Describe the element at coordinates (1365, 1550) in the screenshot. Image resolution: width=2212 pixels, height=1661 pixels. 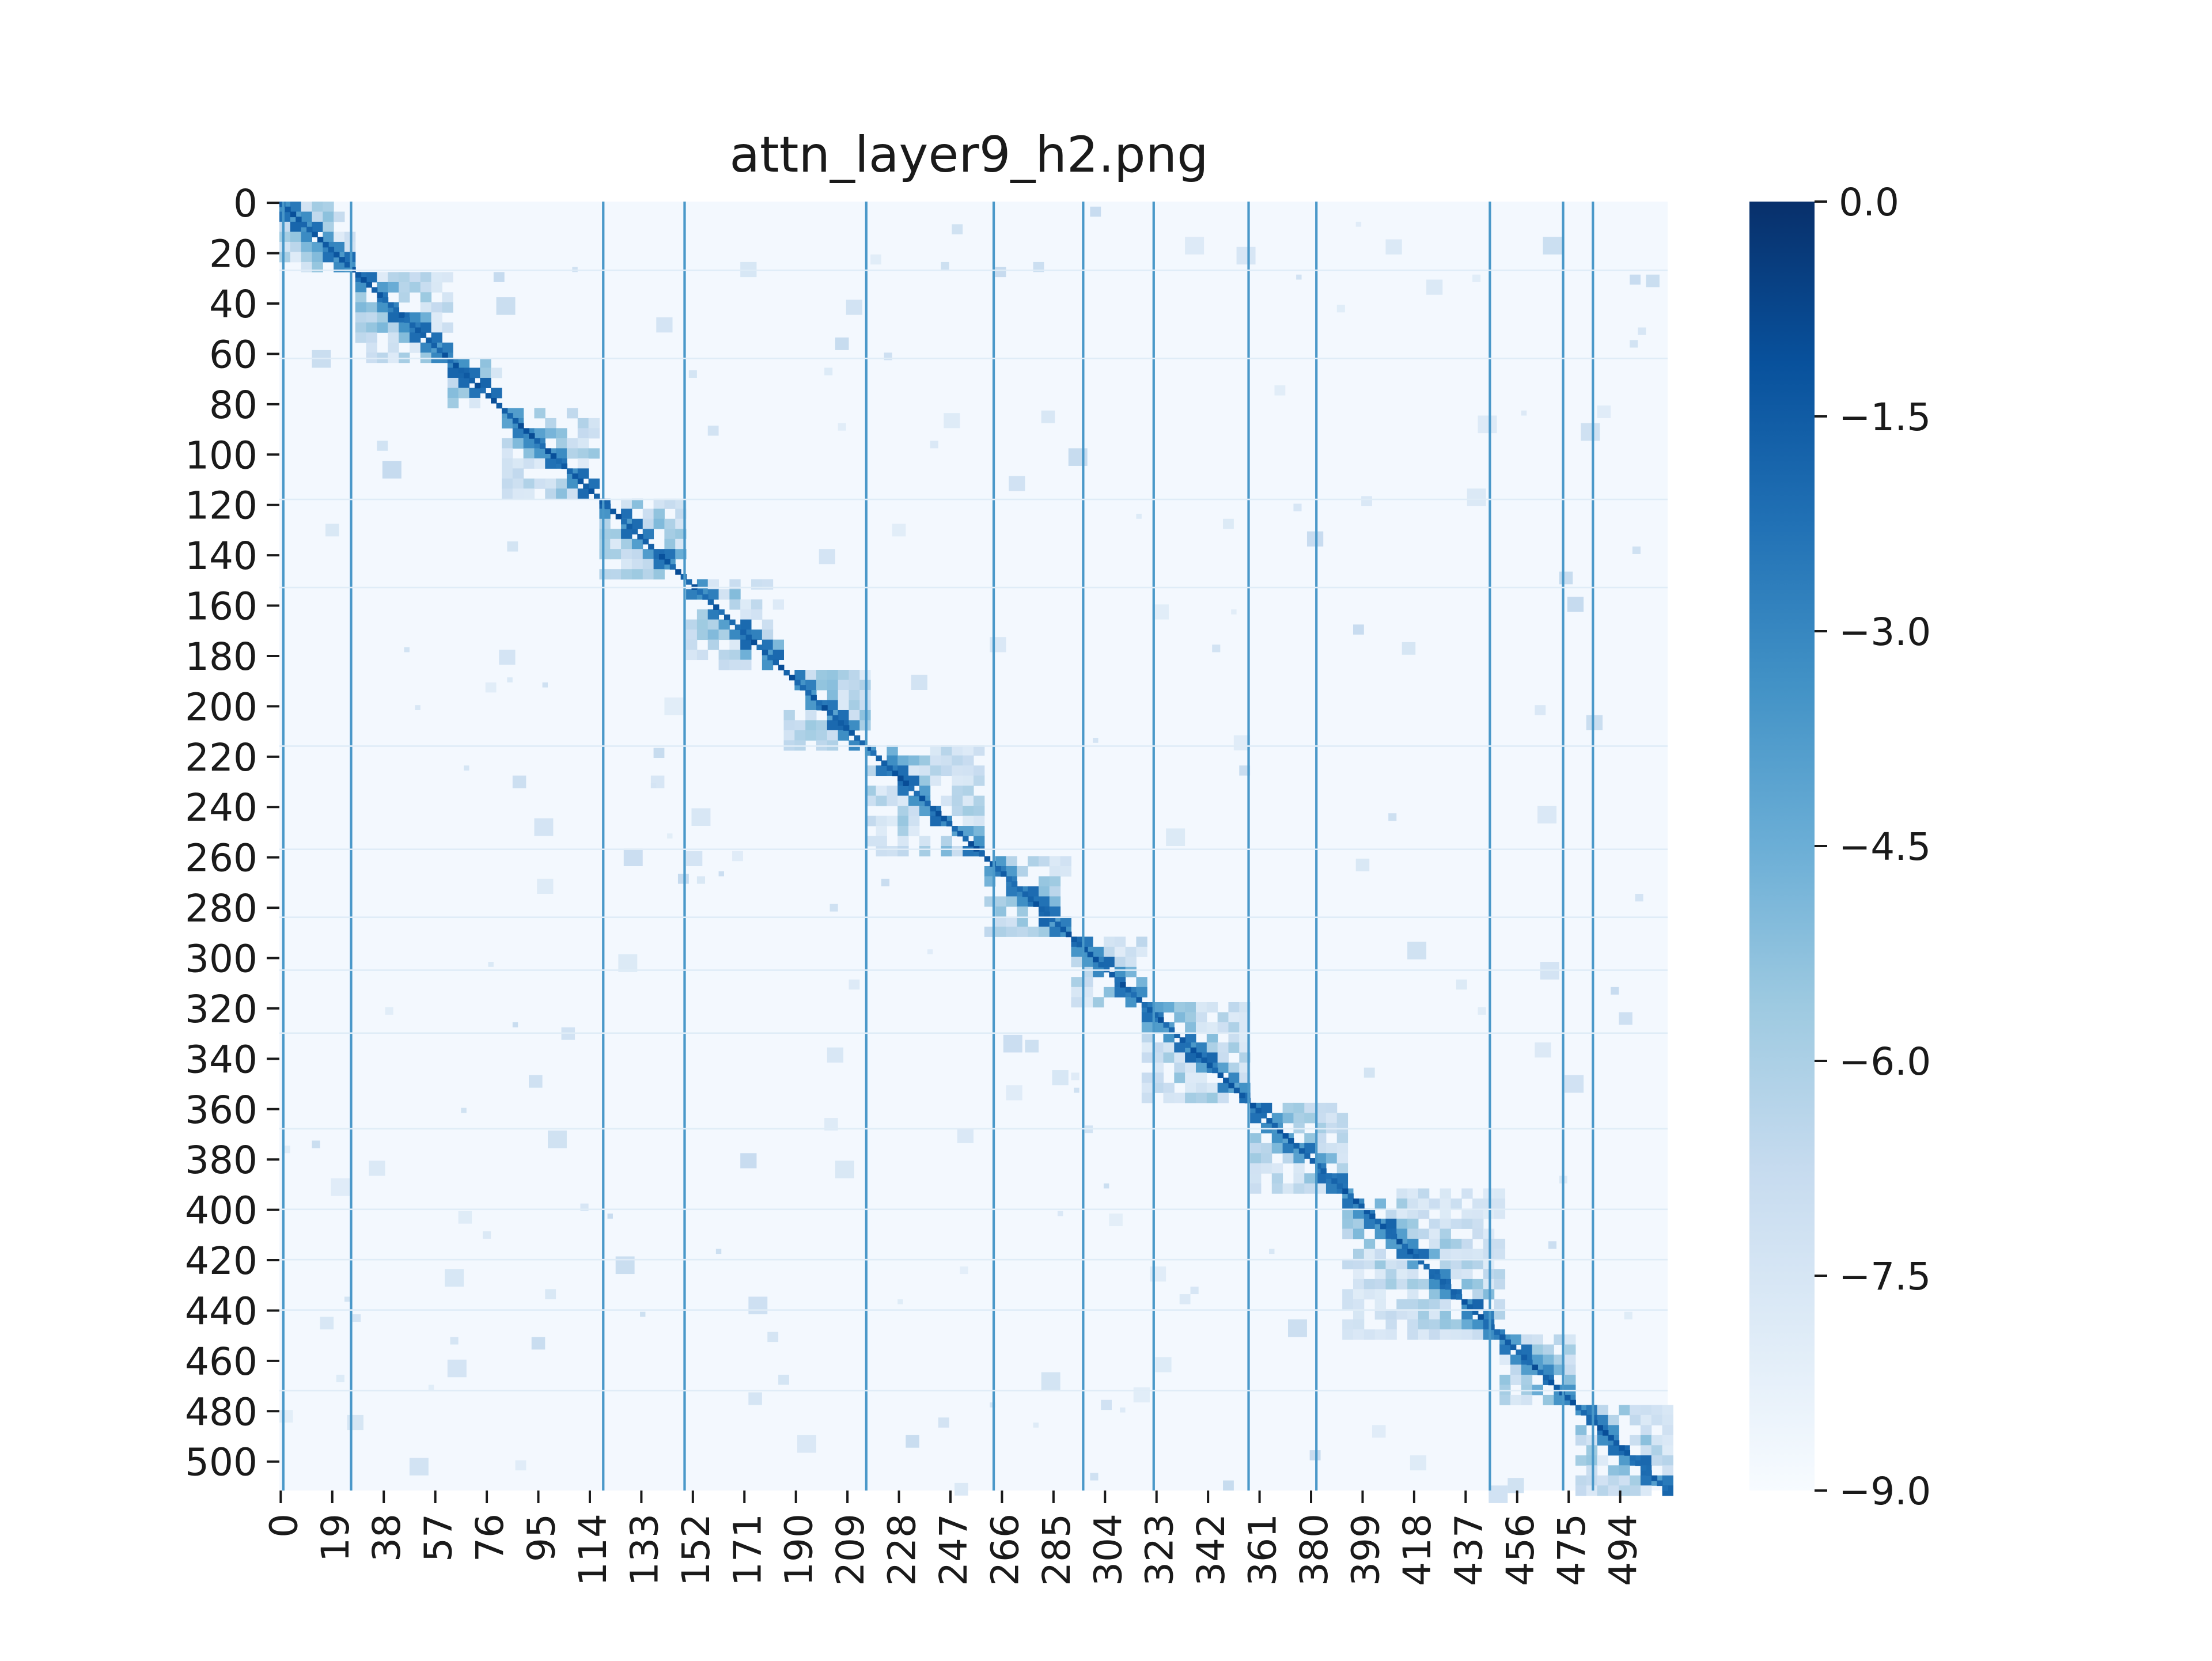
I see `x-tick-label: 399` at that location.